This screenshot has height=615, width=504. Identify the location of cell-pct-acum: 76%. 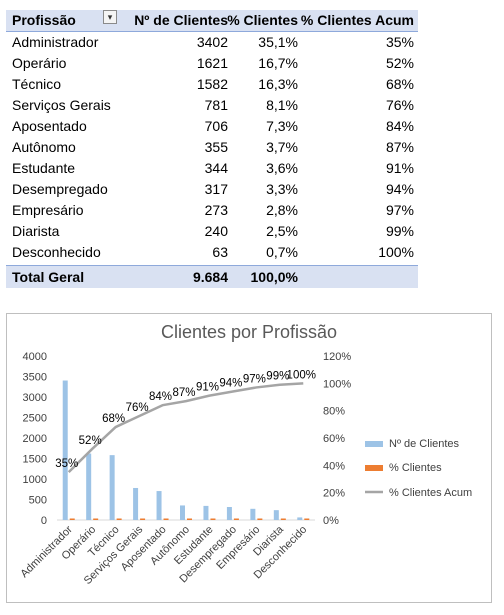
(399, 105).